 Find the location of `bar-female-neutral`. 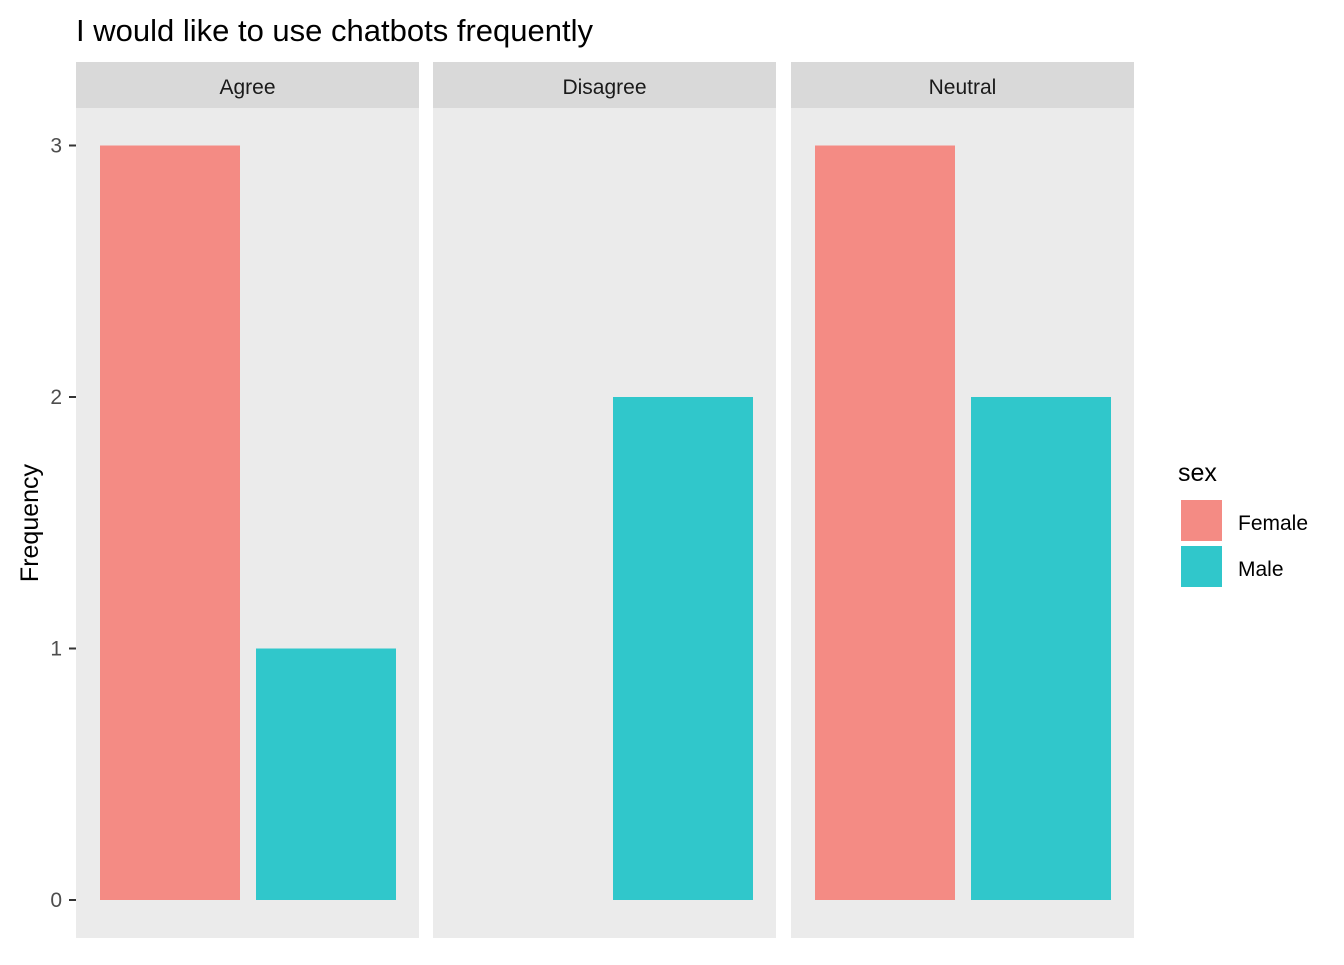

bar-female-neutral is located at coordinates (885, 522).